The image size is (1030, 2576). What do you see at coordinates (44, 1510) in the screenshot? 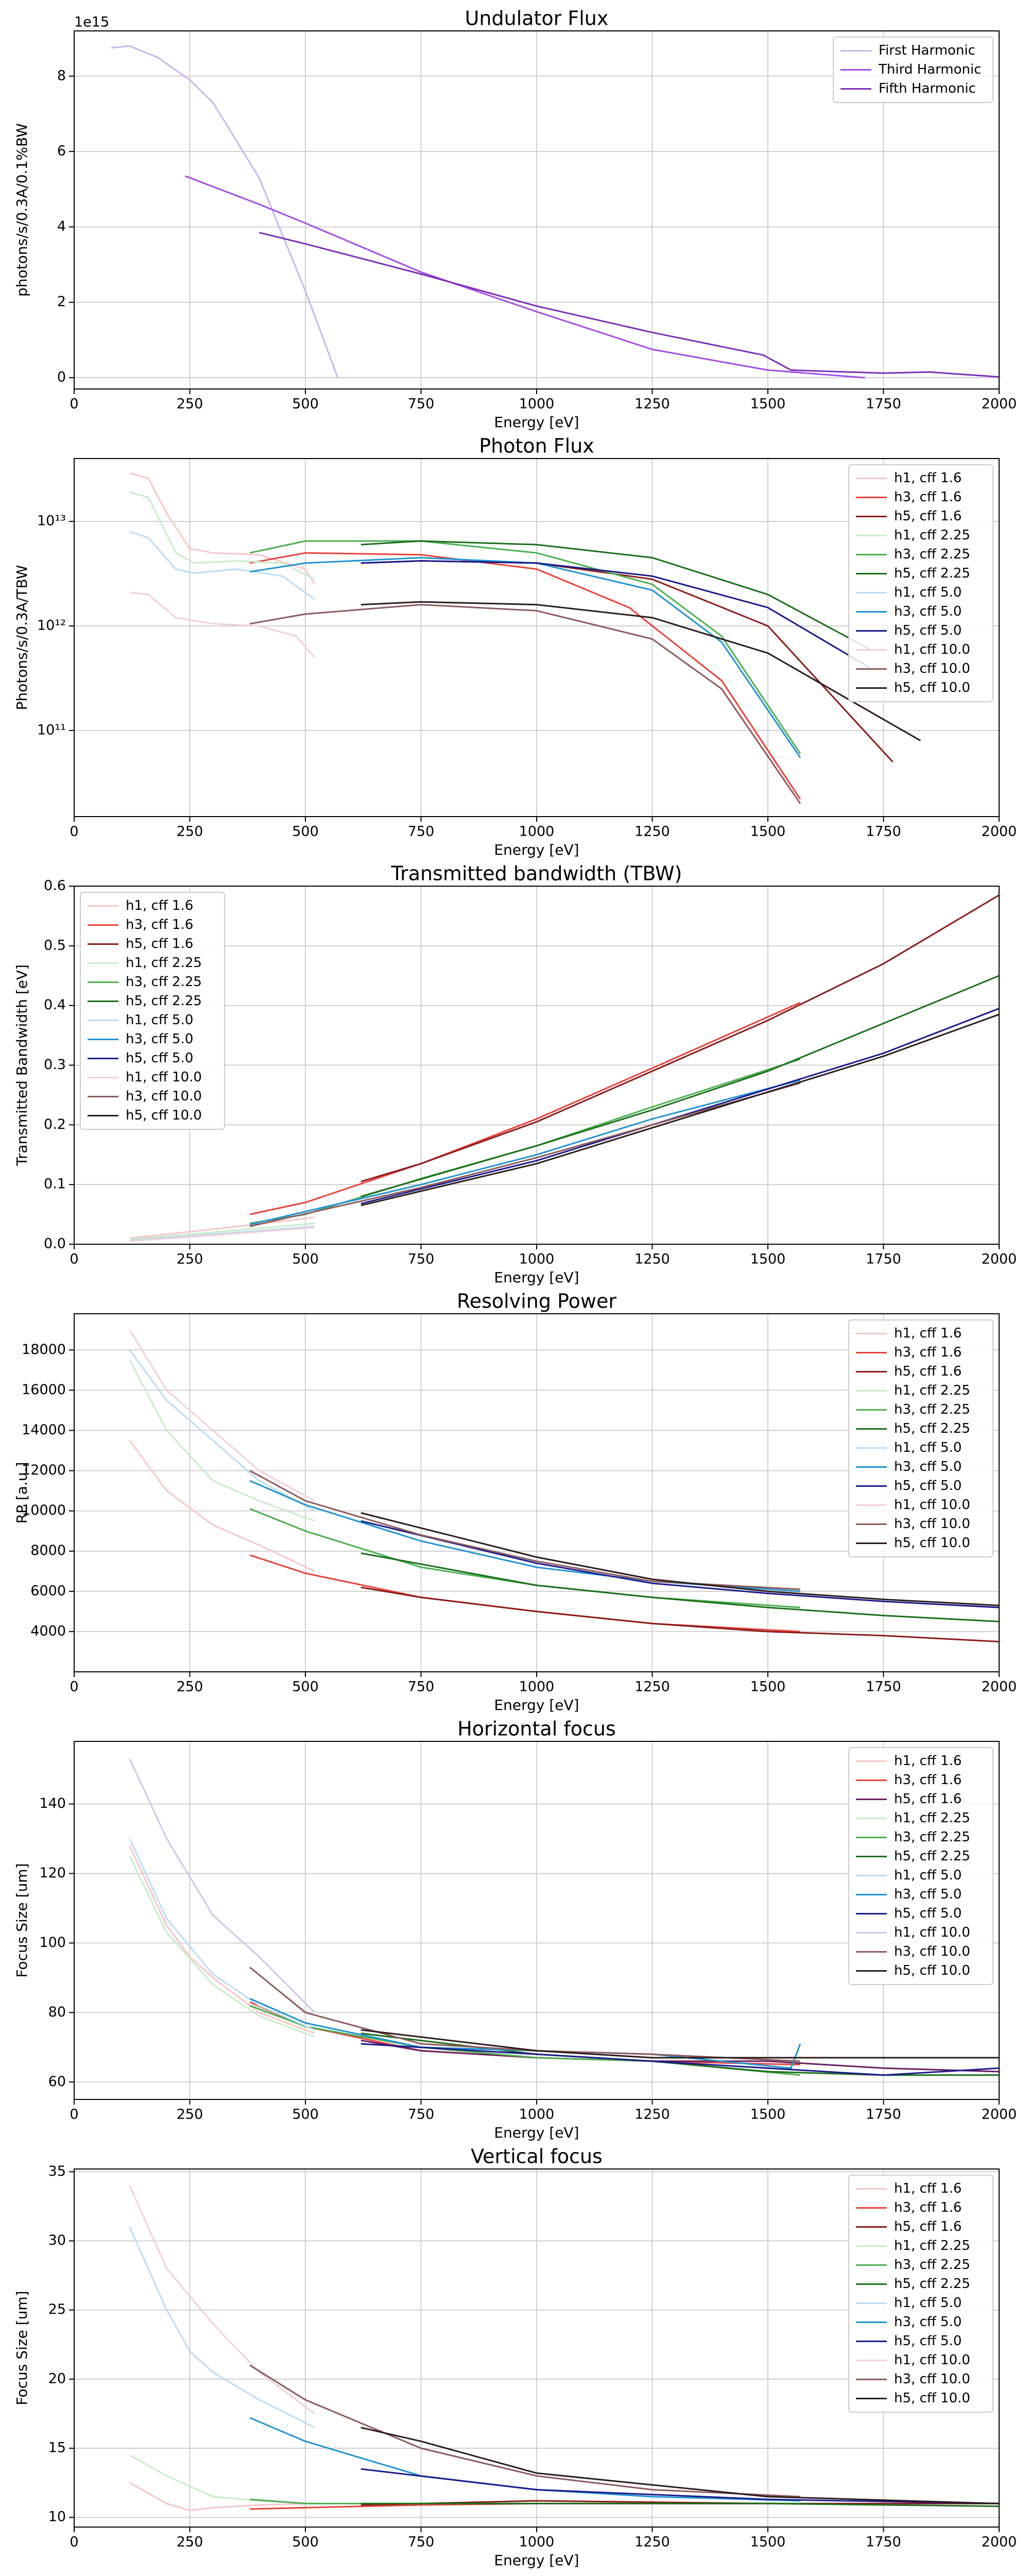
I see `y-tick-label: 10000` at bounding box center [44, 1510].